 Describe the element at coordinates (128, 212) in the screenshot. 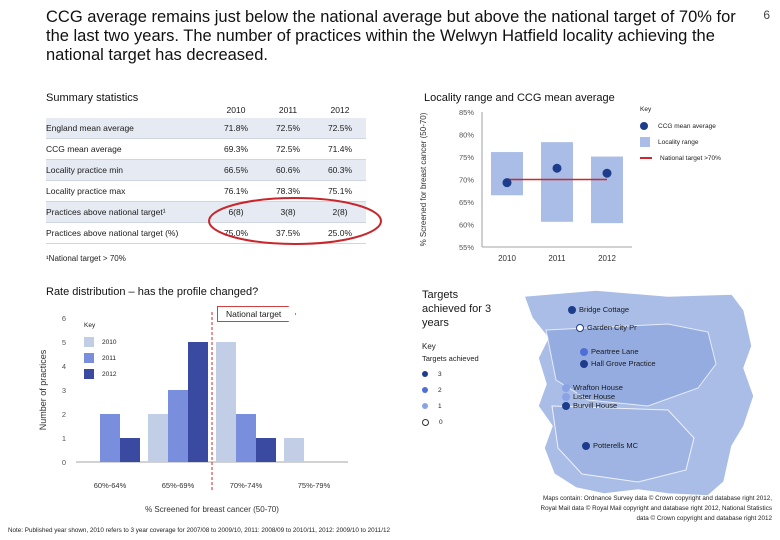

I see `row-label: Practices above national target¹` at that location.